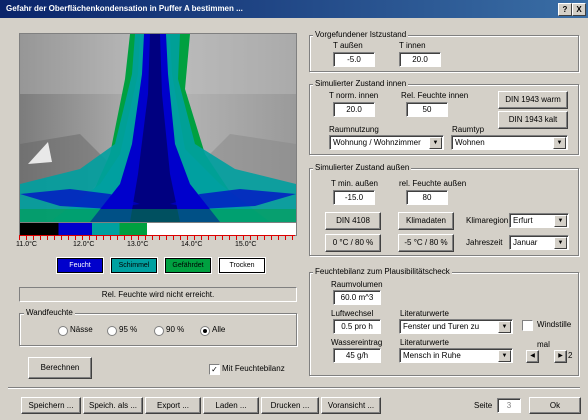  What do you see at coordinates (441, 326) in the screenshot?
I see `literatur1-value: Fenster und Turen zu` at bounding box center [441, 326].